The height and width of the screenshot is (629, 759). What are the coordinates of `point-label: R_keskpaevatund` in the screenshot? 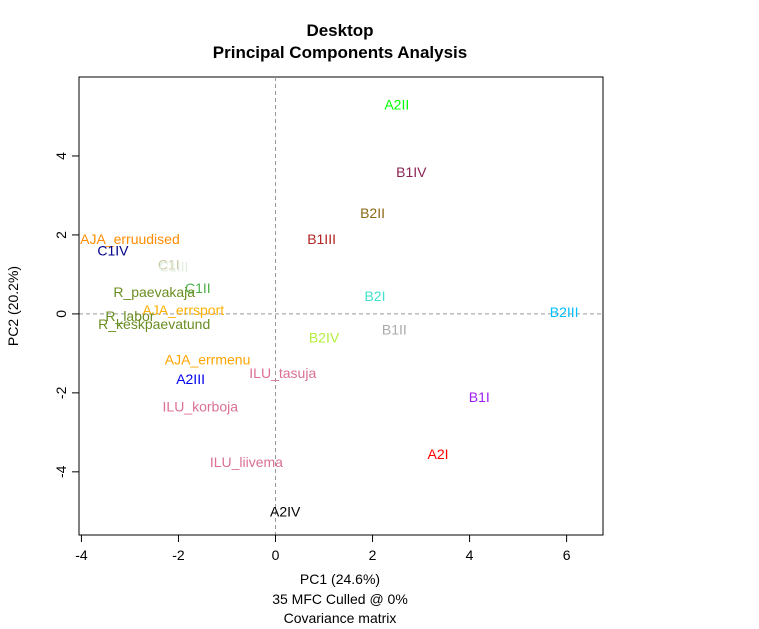 It's located at (154, 324).